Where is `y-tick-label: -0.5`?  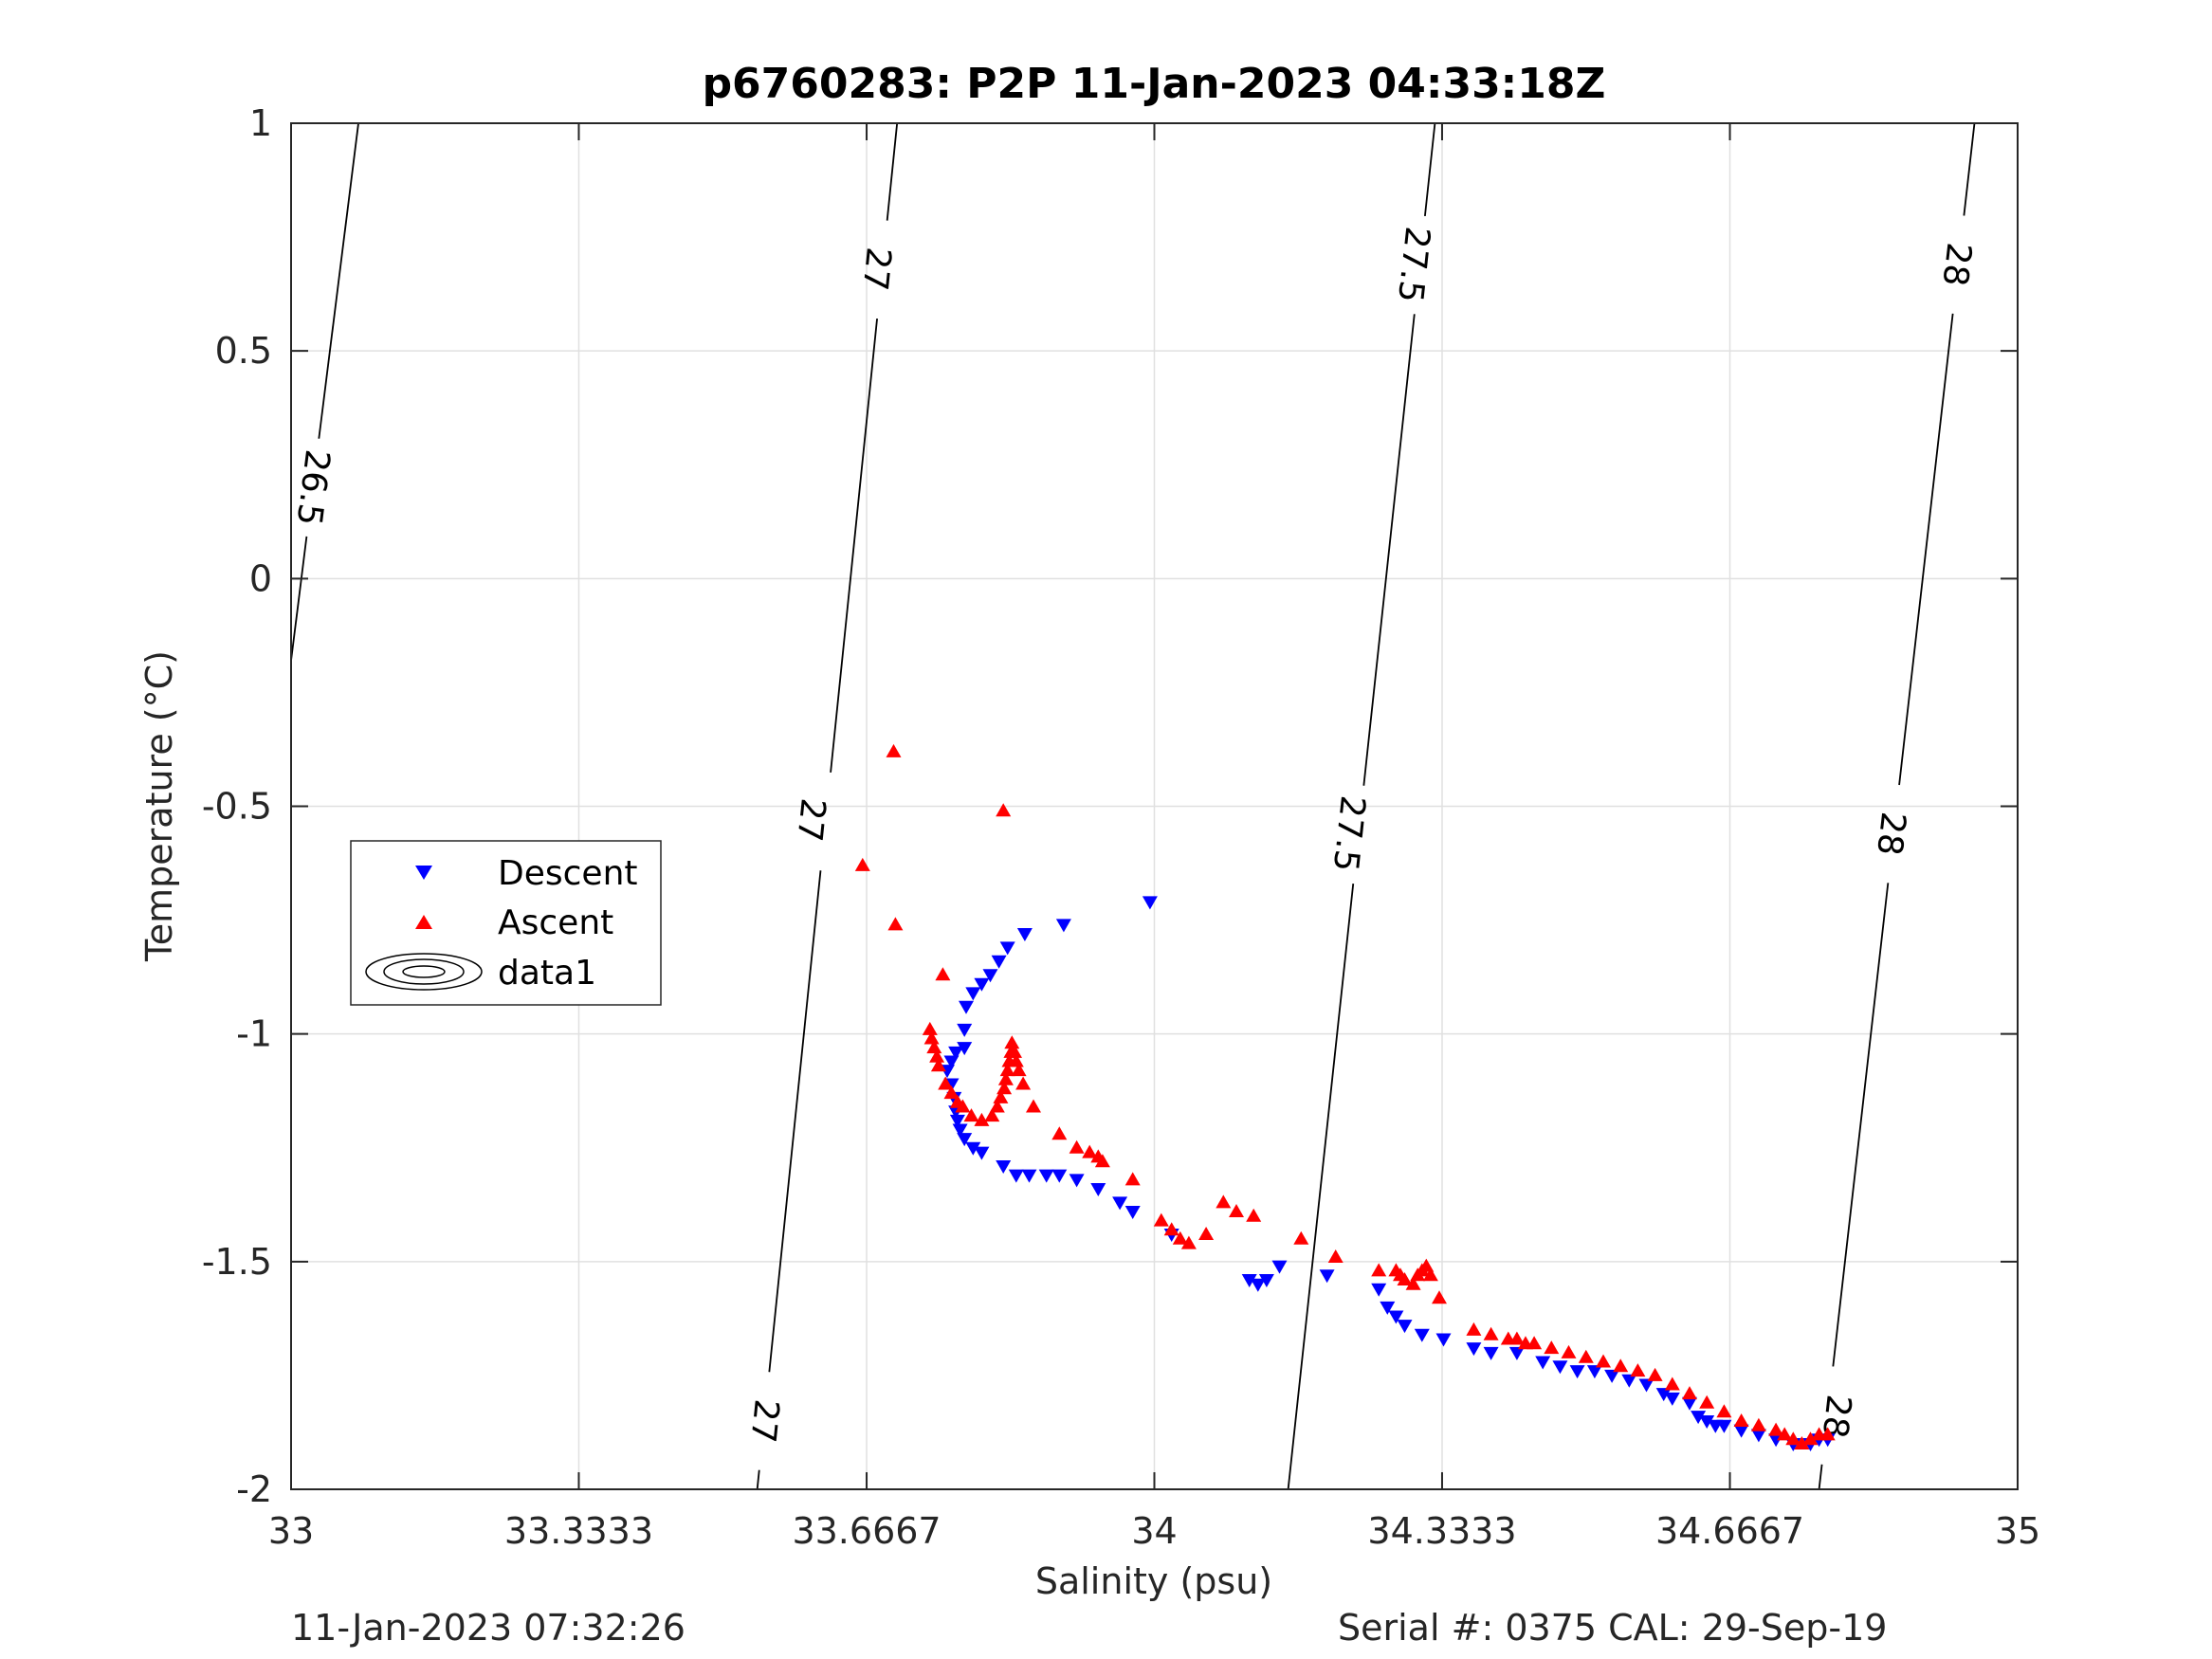 y-tick-label: -0.5 is located at coordinates (237, 807).